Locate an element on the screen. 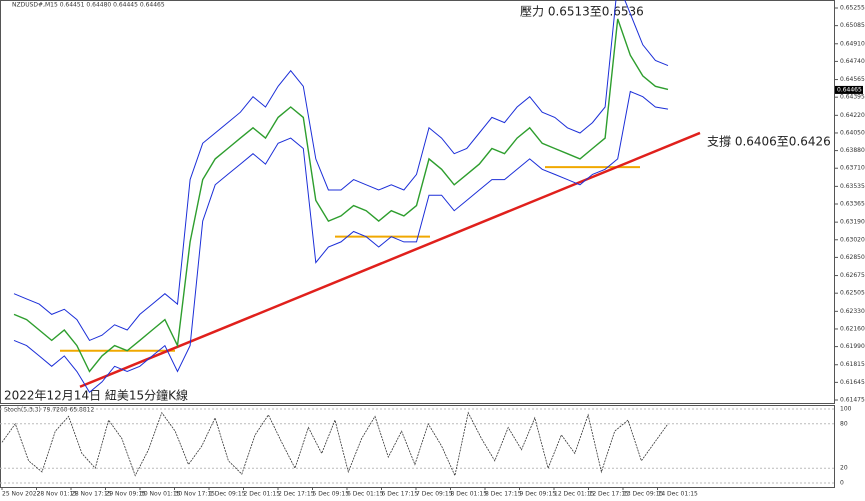 This screenshot has width=865, height=501. stoch-tick-label: 0 is located at coordinates (842, 483).